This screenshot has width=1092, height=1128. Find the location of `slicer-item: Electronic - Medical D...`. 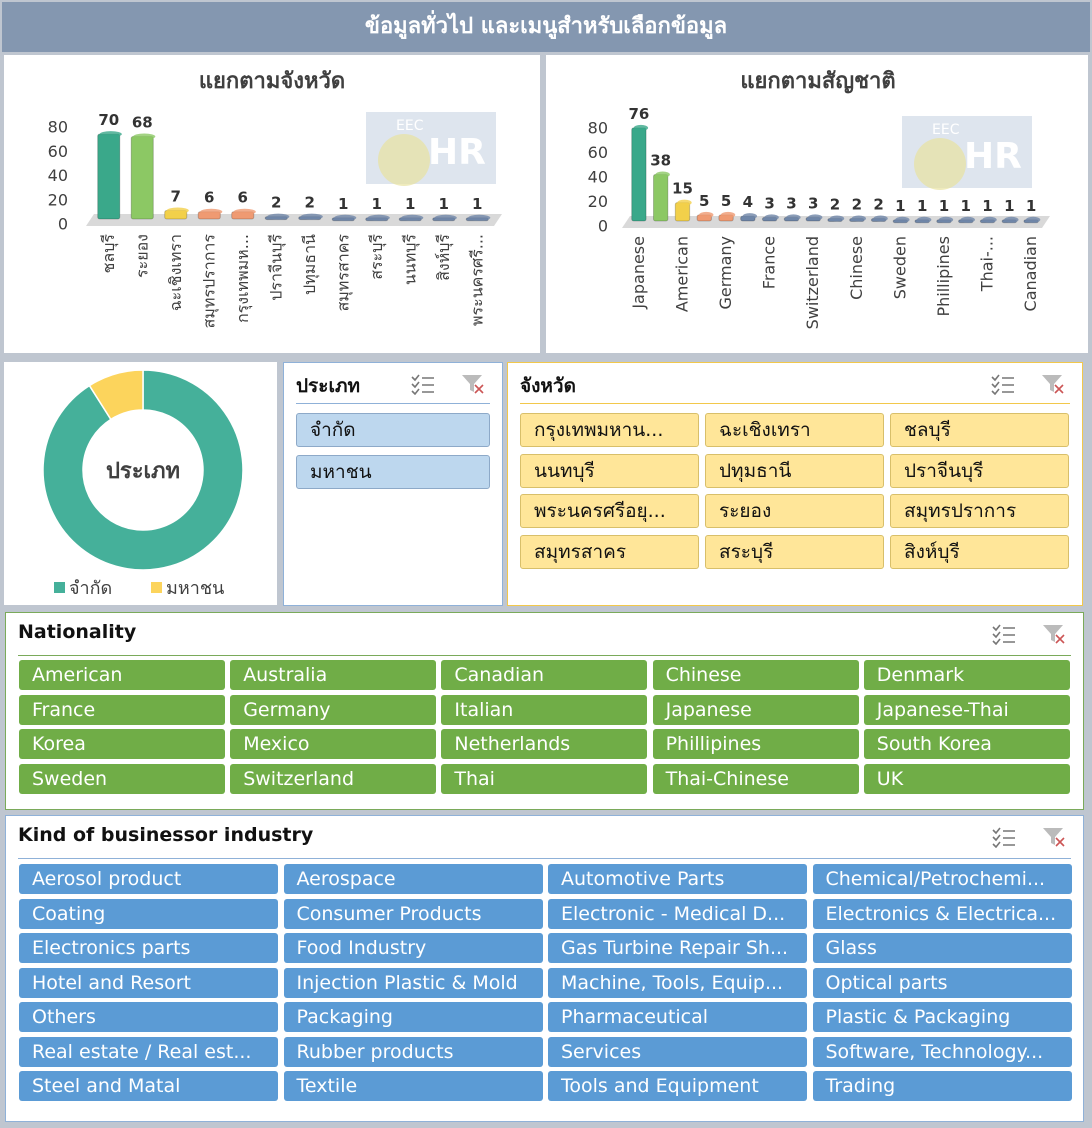

slicer-item: Electronic - Medical D... is located at coordinates (677, 913).